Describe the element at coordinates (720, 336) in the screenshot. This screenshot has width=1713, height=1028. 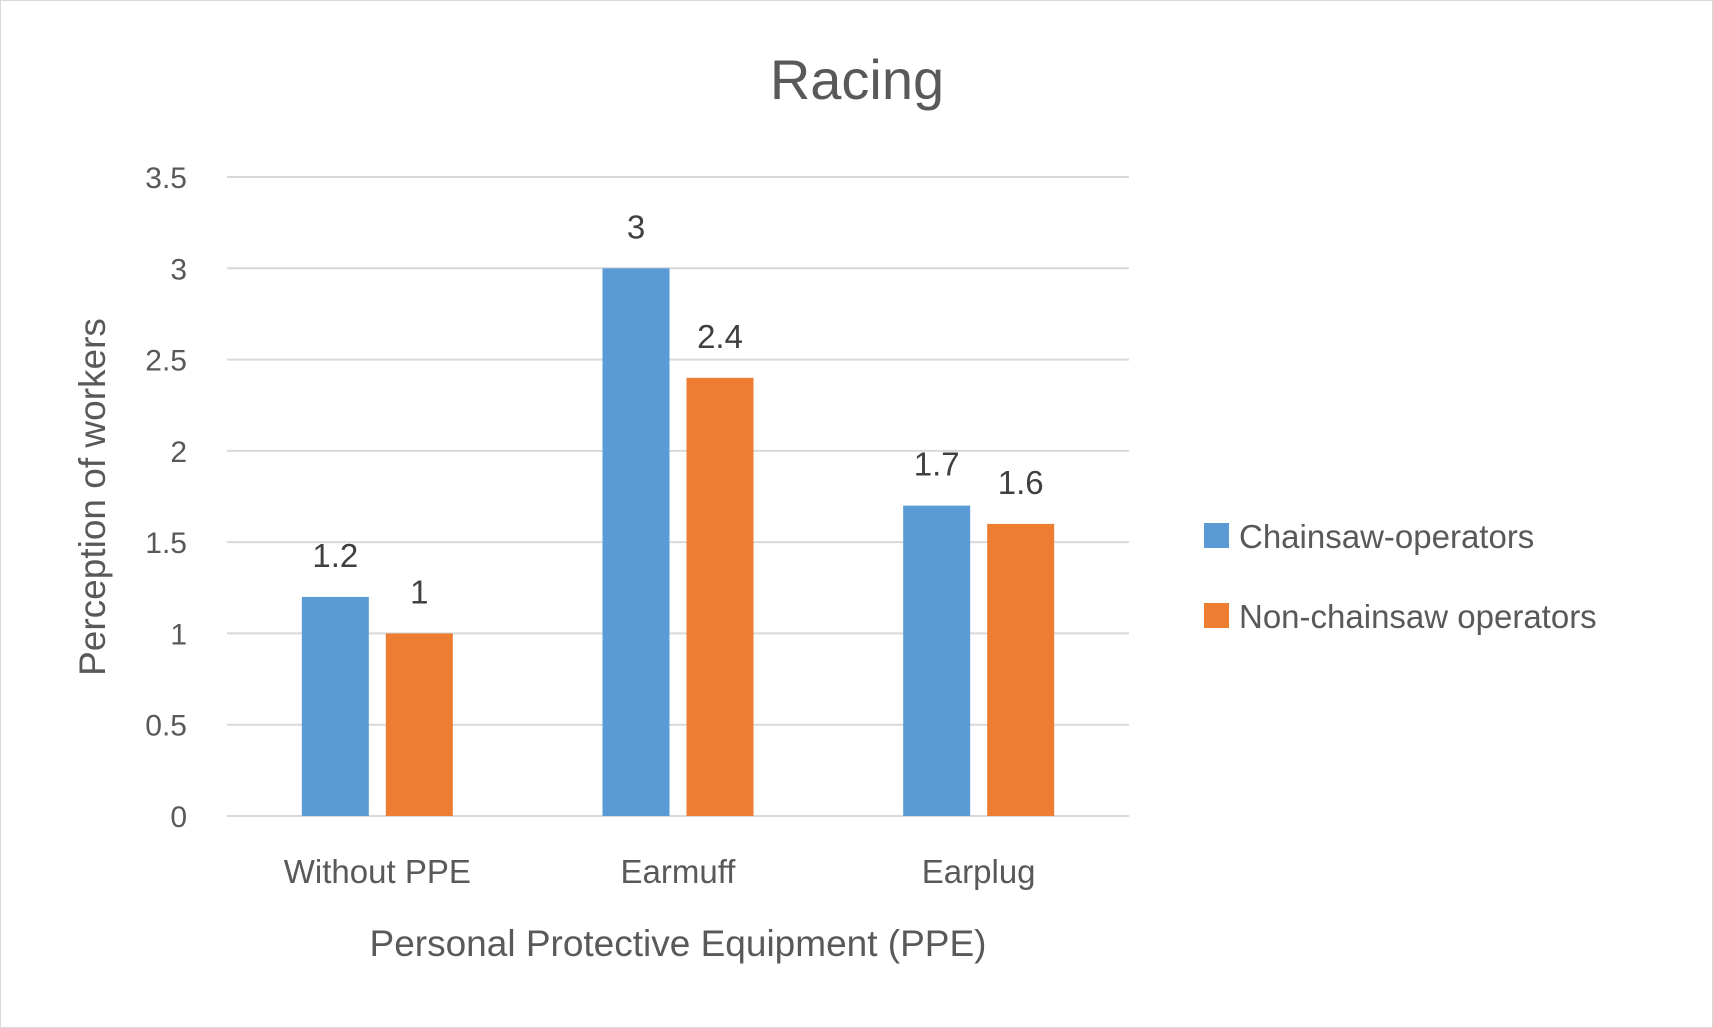
I see `data-label: 2.4` at that location.